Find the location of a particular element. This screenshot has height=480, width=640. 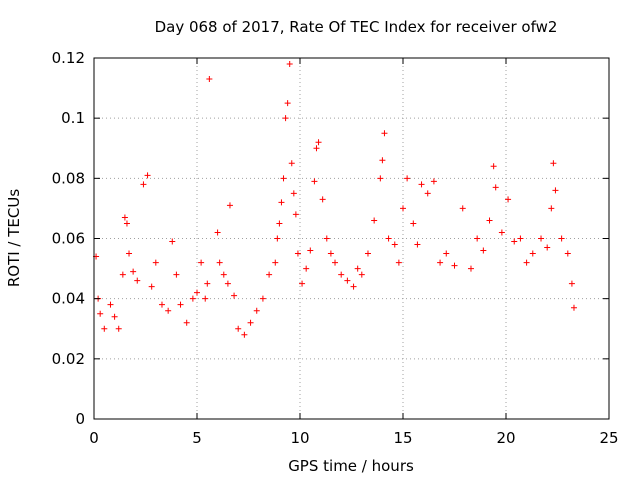

x-tick-label: 0 is located at coordinates (94, 438).